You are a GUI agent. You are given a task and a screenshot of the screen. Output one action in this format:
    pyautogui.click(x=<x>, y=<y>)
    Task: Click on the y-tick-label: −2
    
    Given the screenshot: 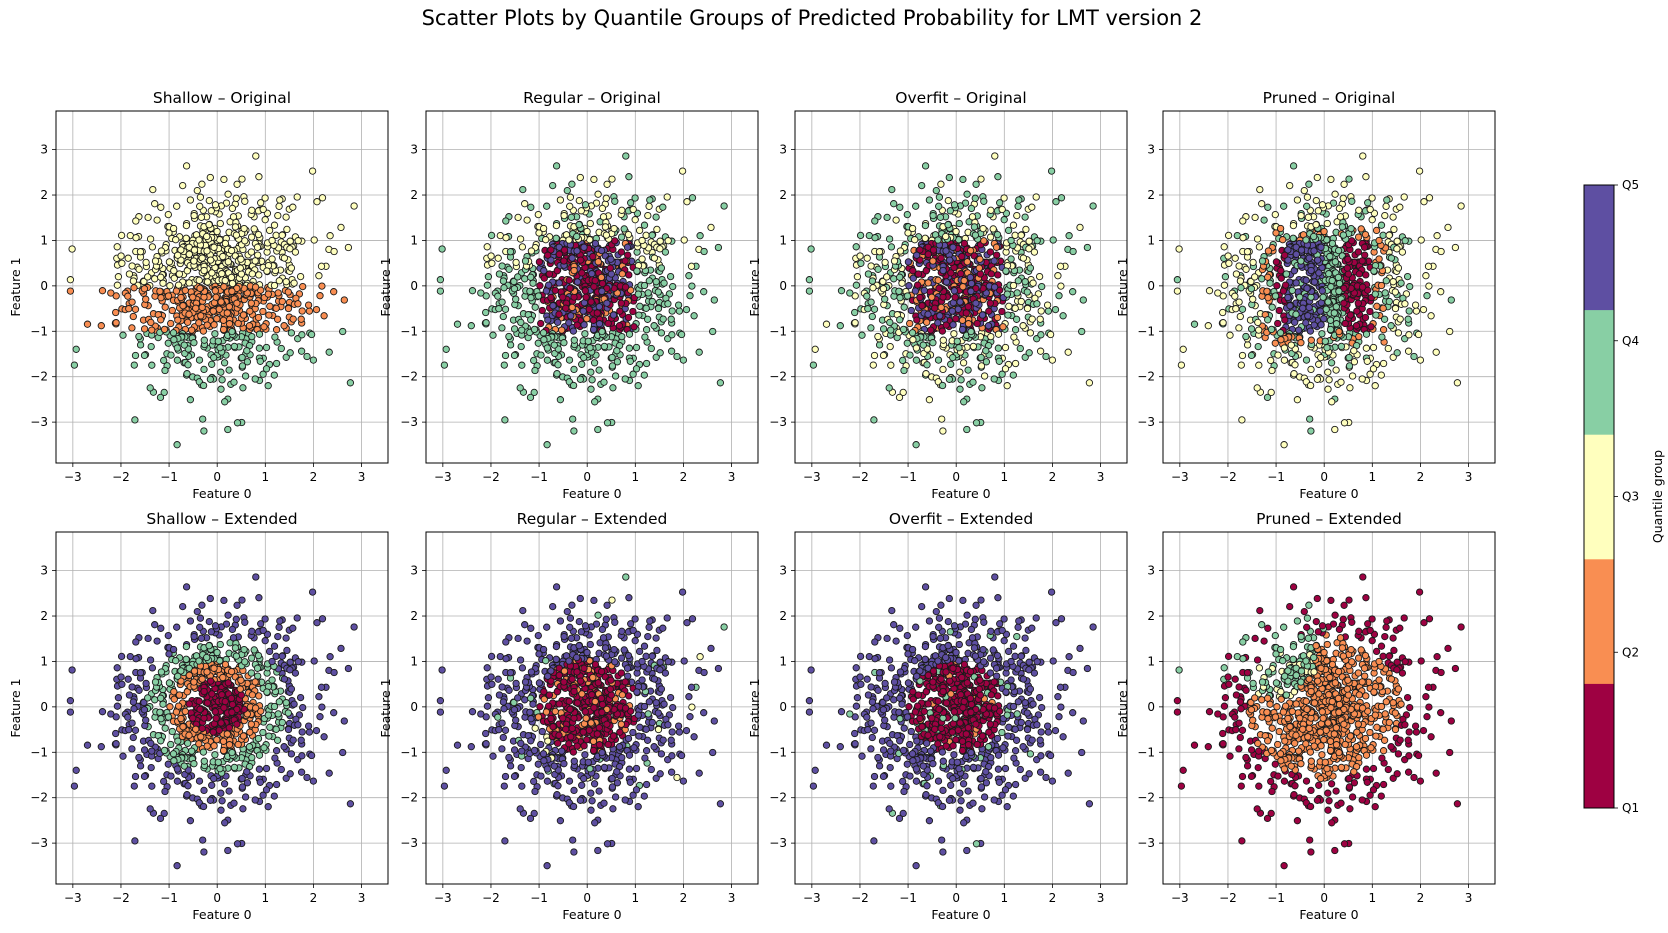 What is the action you would take?
    pyautogui.click(x=409, y=377)
    